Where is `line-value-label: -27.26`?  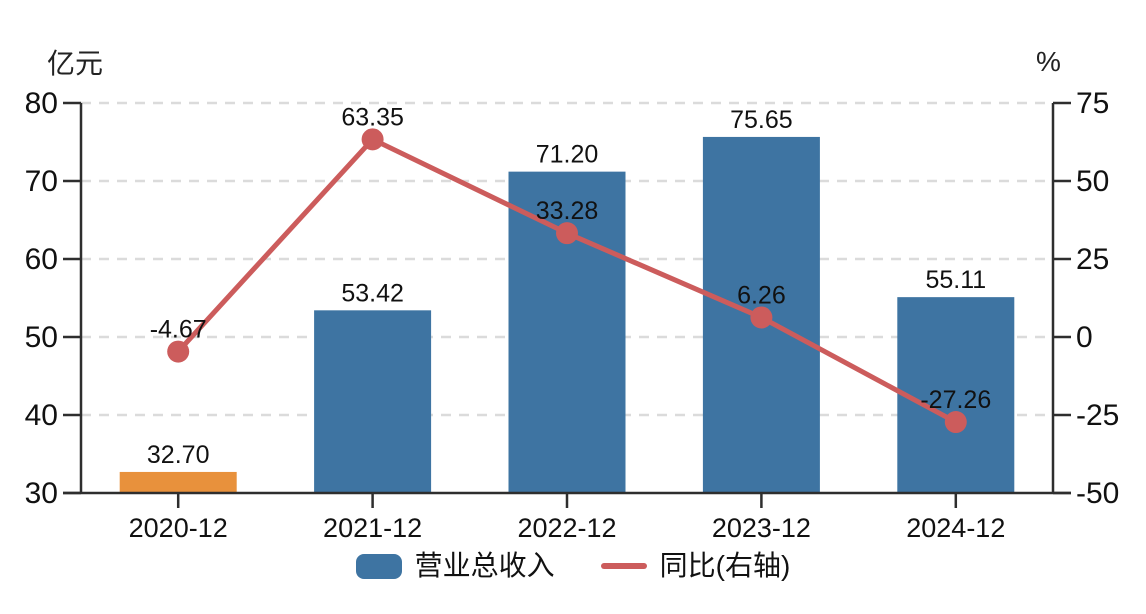 line-value-label: -27.26 is located at coordinates (955, 400).